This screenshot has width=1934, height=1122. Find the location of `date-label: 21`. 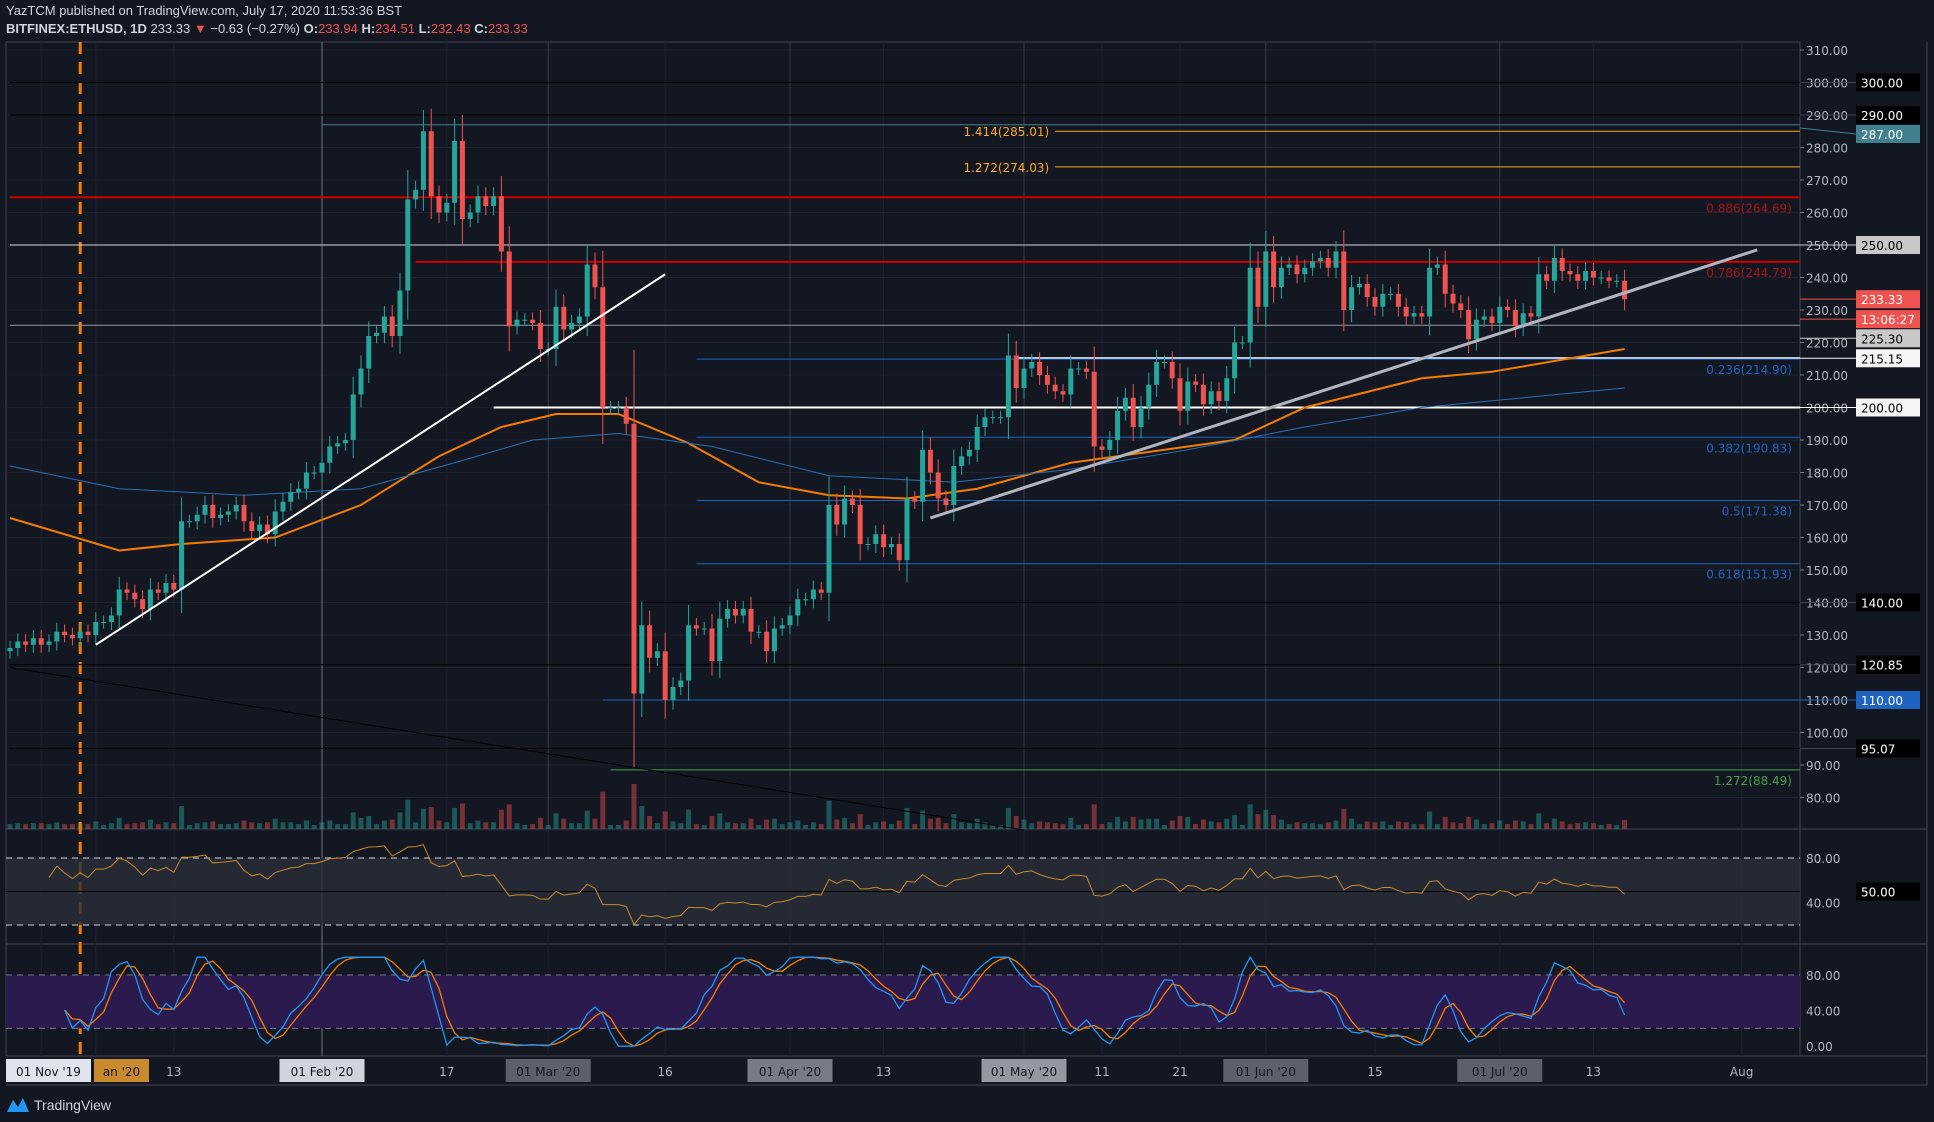

date-label: 21 is located at coordinates (1179, 1072).